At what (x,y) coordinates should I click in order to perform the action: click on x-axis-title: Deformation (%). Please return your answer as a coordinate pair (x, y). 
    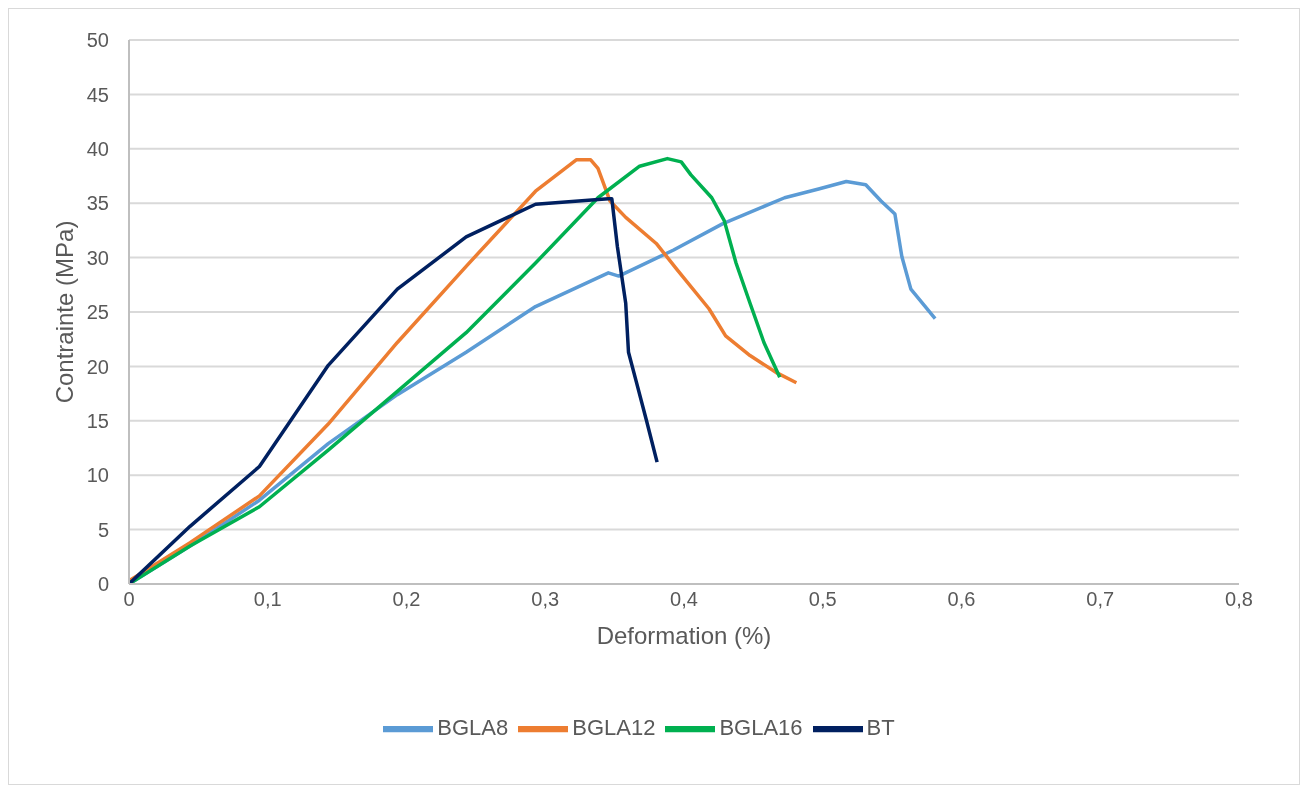
    Looking at the image, I should click on (684, 635).